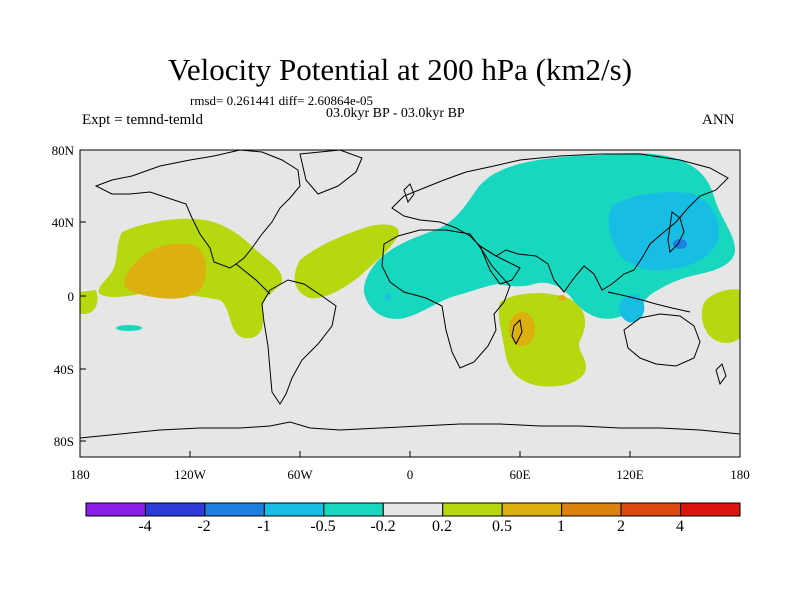 The height and width of the screenshot is (600, 800). What do you see at coordinates (63, 441) in the screenshot?
I see `lat-label: 80S` at bounding box center [63, 441].